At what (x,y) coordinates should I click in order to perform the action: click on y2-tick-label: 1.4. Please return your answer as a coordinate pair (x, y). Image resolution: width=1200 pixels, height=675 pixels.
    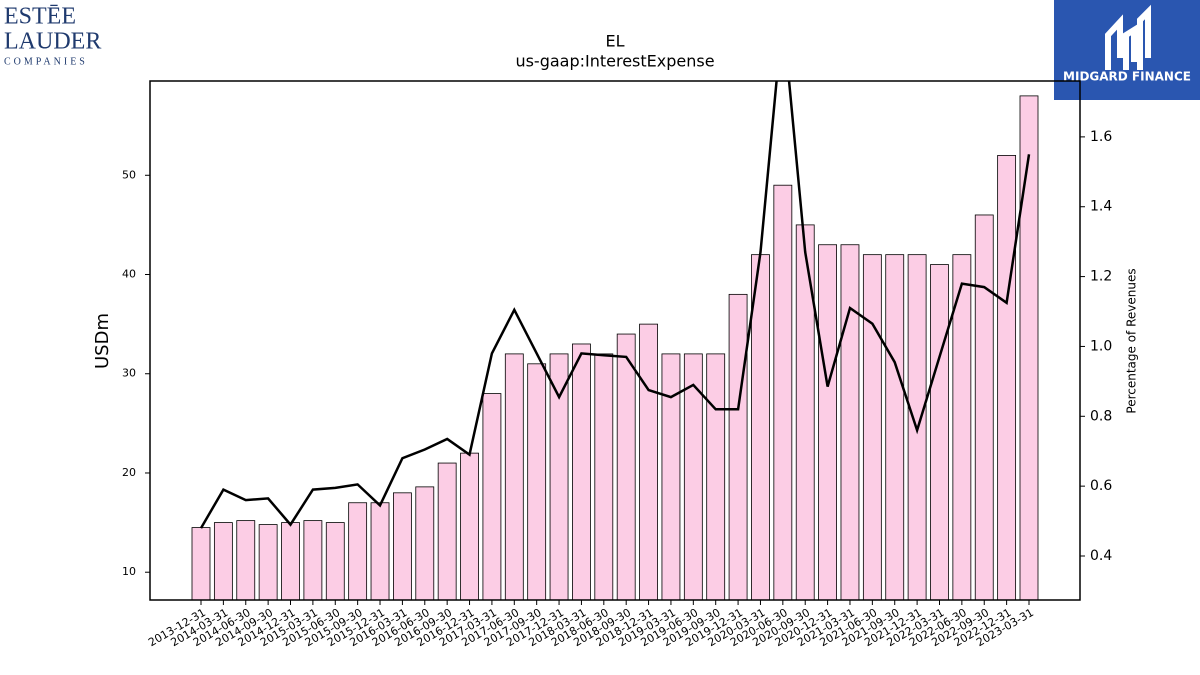
    Looking at the image, I should click on (1101, 207).